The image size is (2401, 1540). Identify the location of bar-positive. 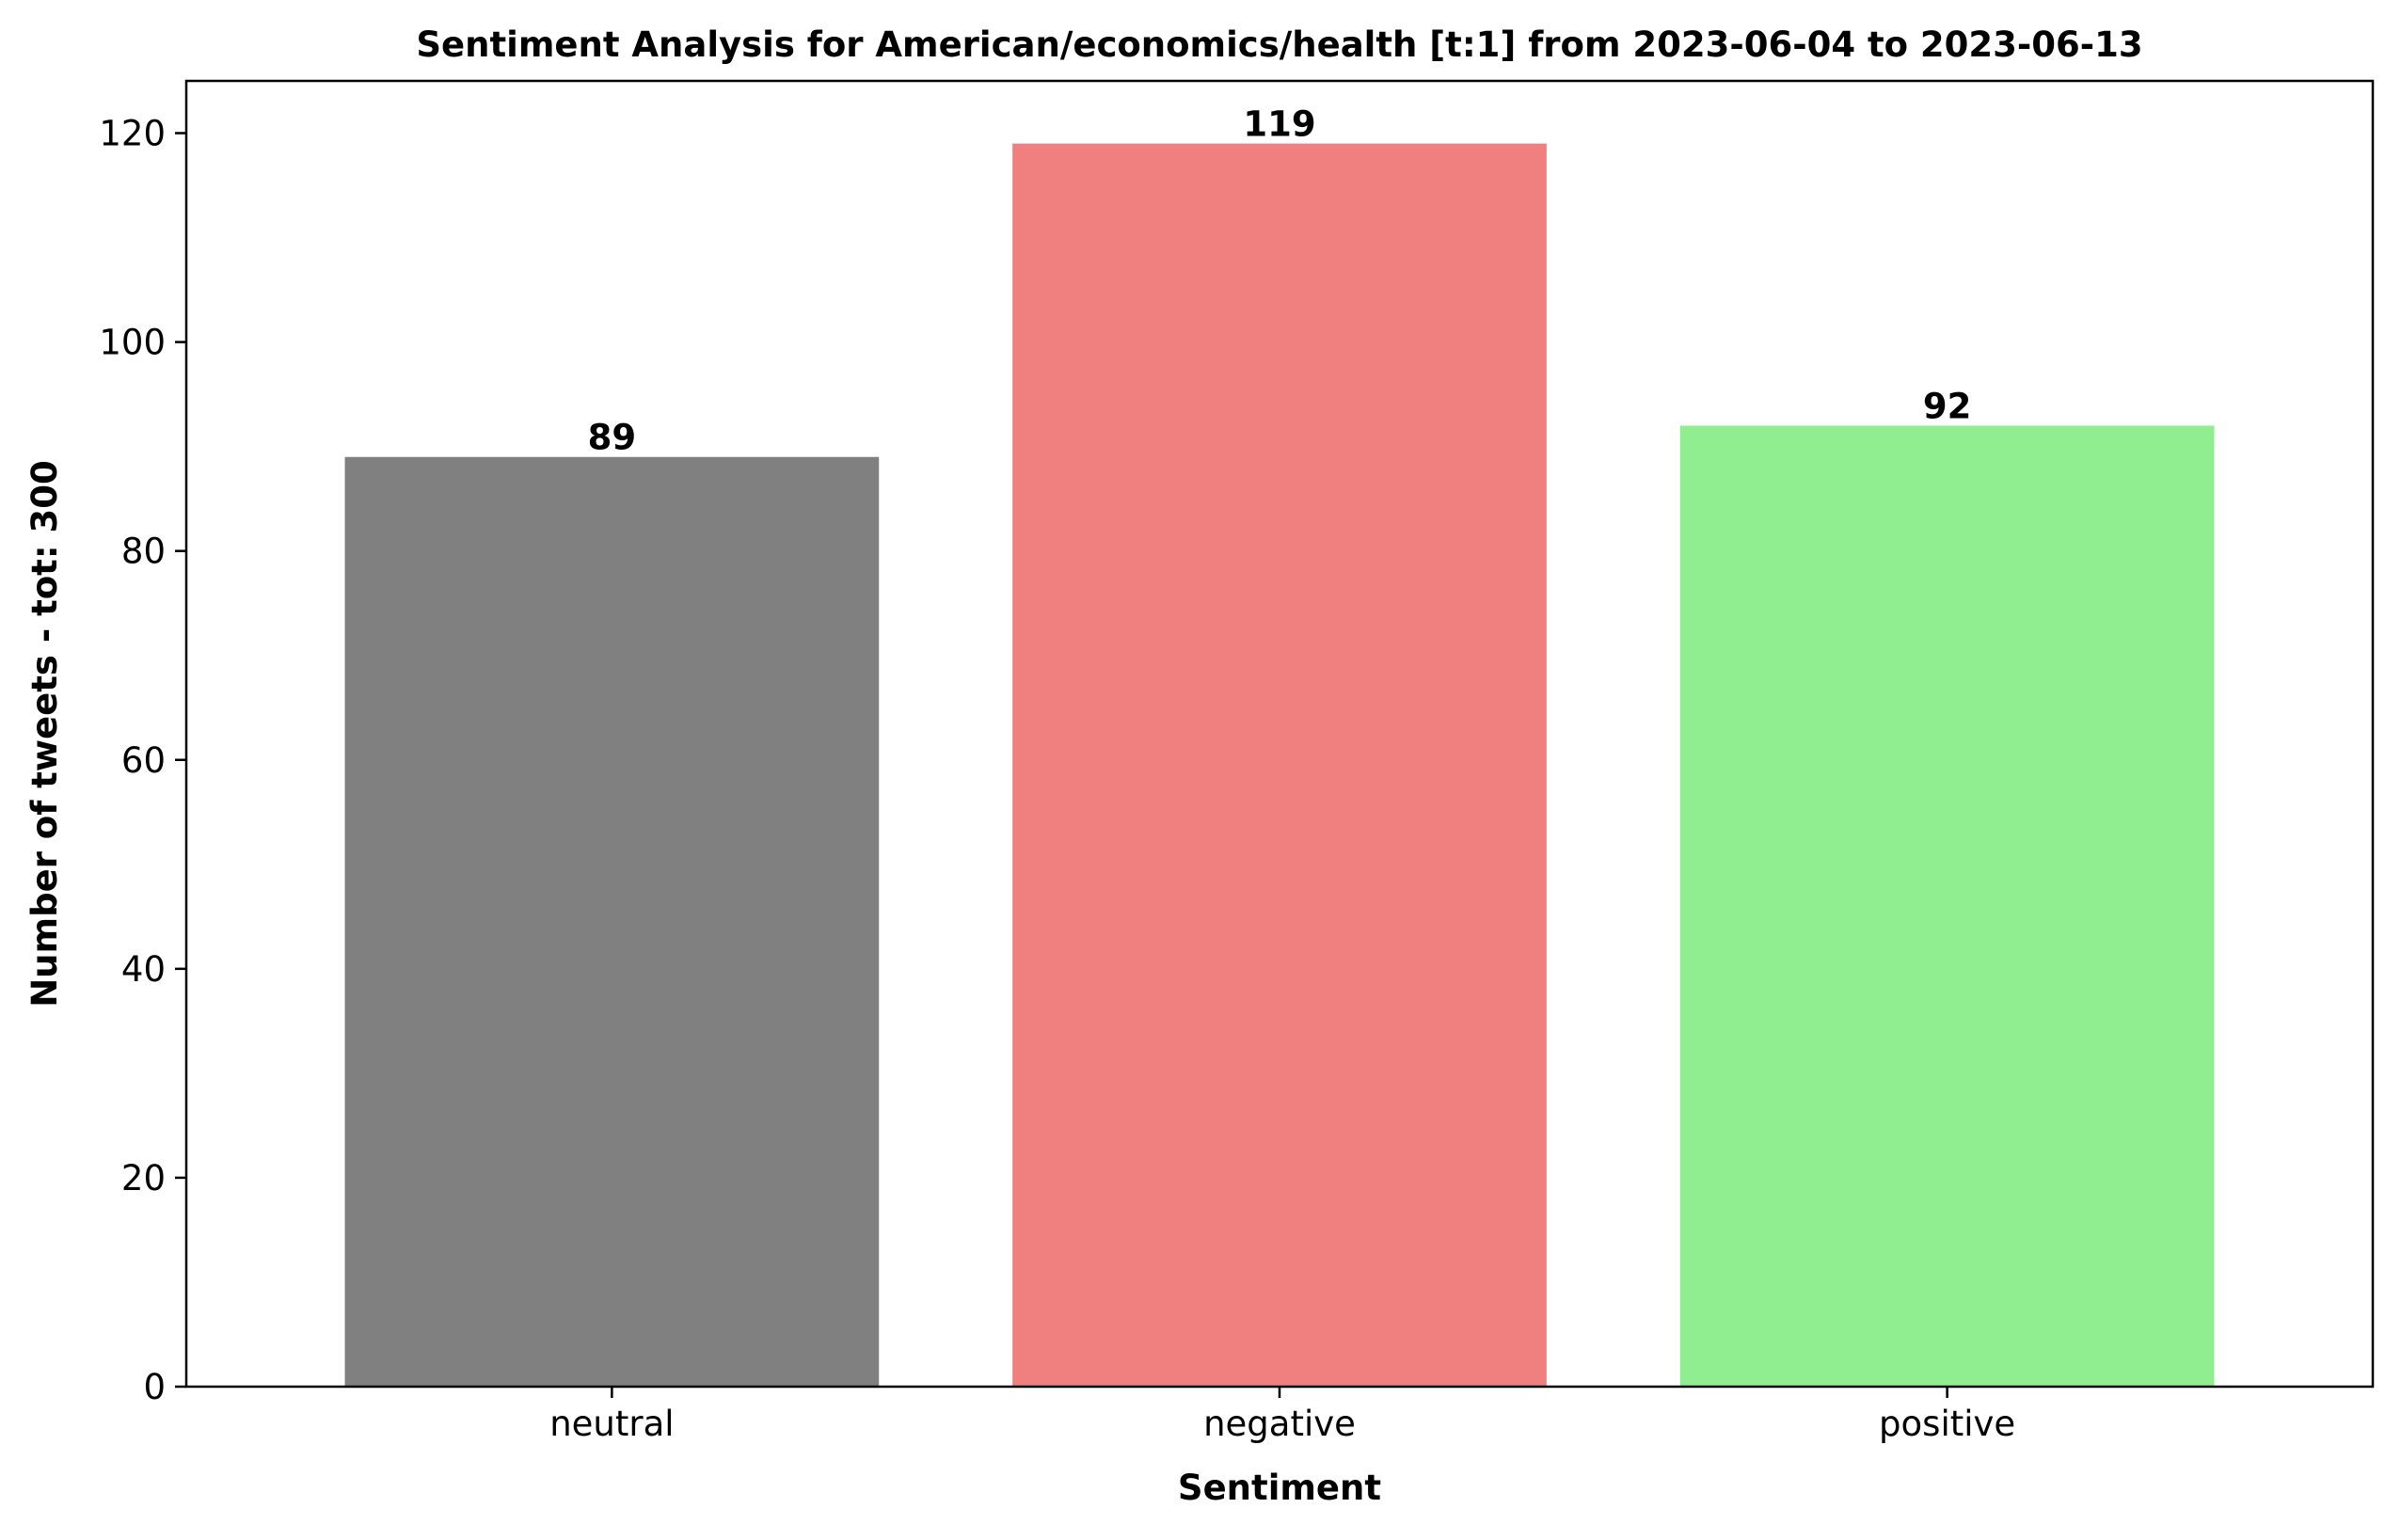
(1947, 906).